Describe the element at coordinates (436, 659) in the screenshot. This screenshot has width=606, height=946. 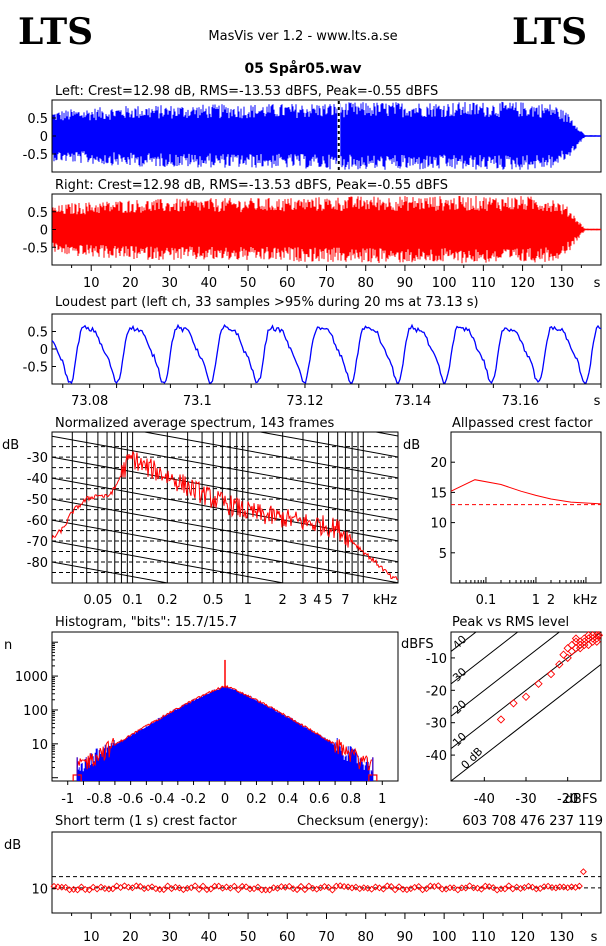
I see `peak-rms-y-label: -10` at that location.